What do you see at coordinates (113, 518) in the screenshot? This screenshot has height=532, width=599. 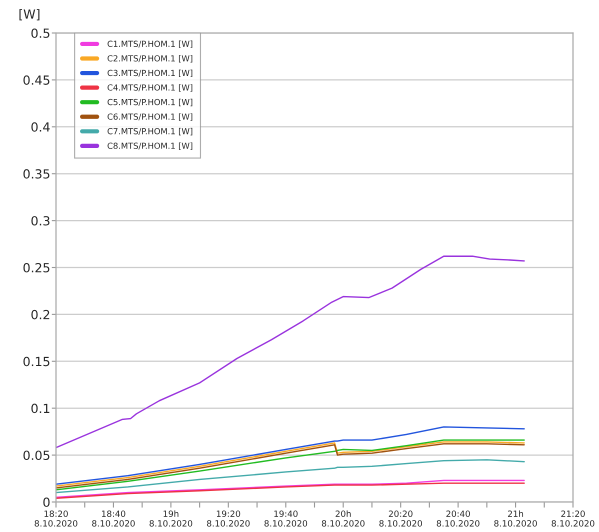 I see `x-tick-label: 18:40 8.10.2020` at bounding box center [113, 518].